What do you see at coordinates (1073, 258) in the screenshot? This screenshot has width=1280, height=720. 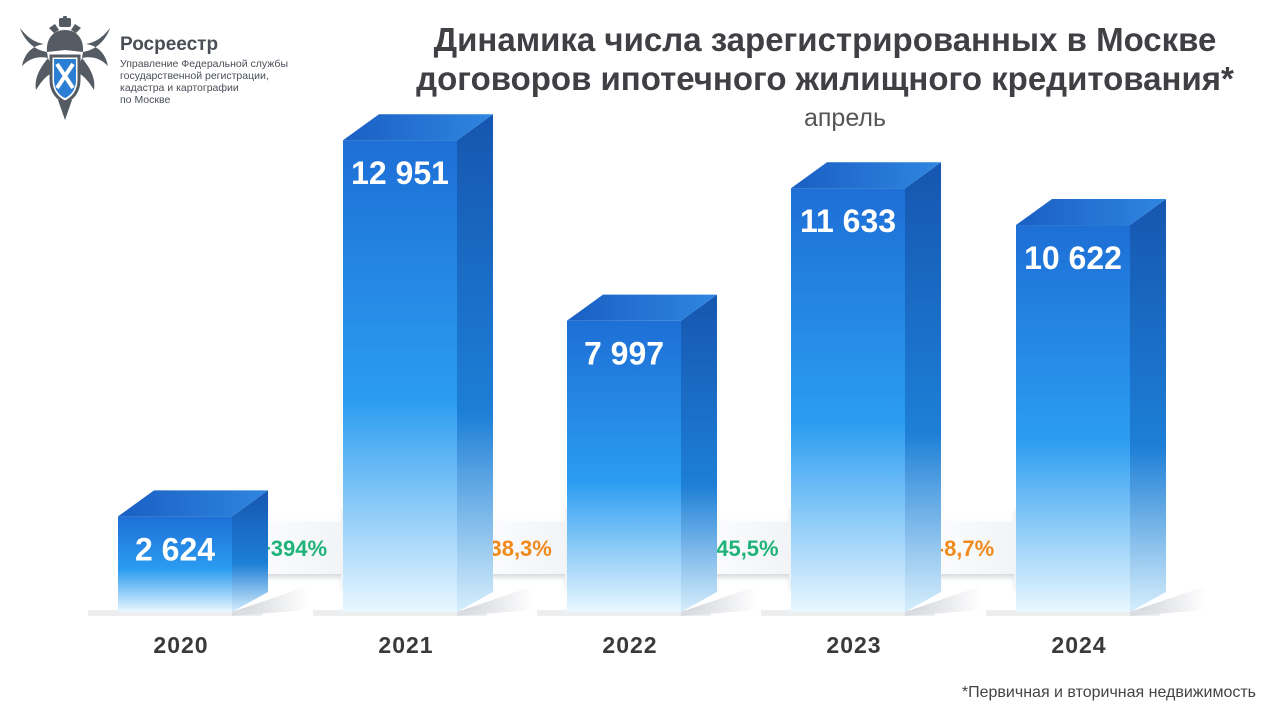 I see `data-label: 10 622` at bounding box center [1073, 258].